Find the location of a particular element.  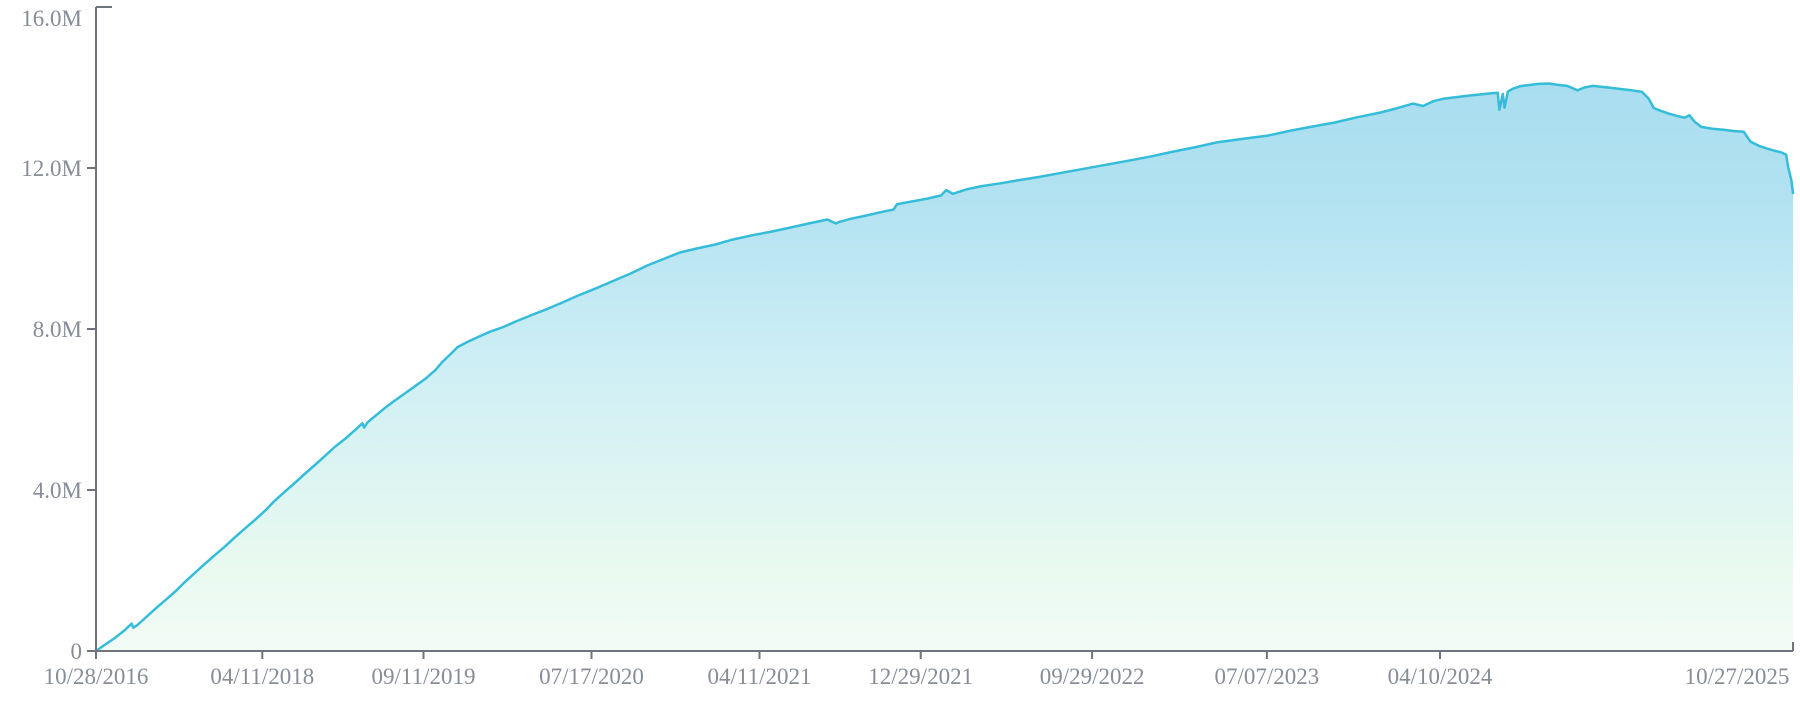

y-axis-labels: 0 4.0M 8.0M 12.0M 16.0M is located at coordinates (51, 335).